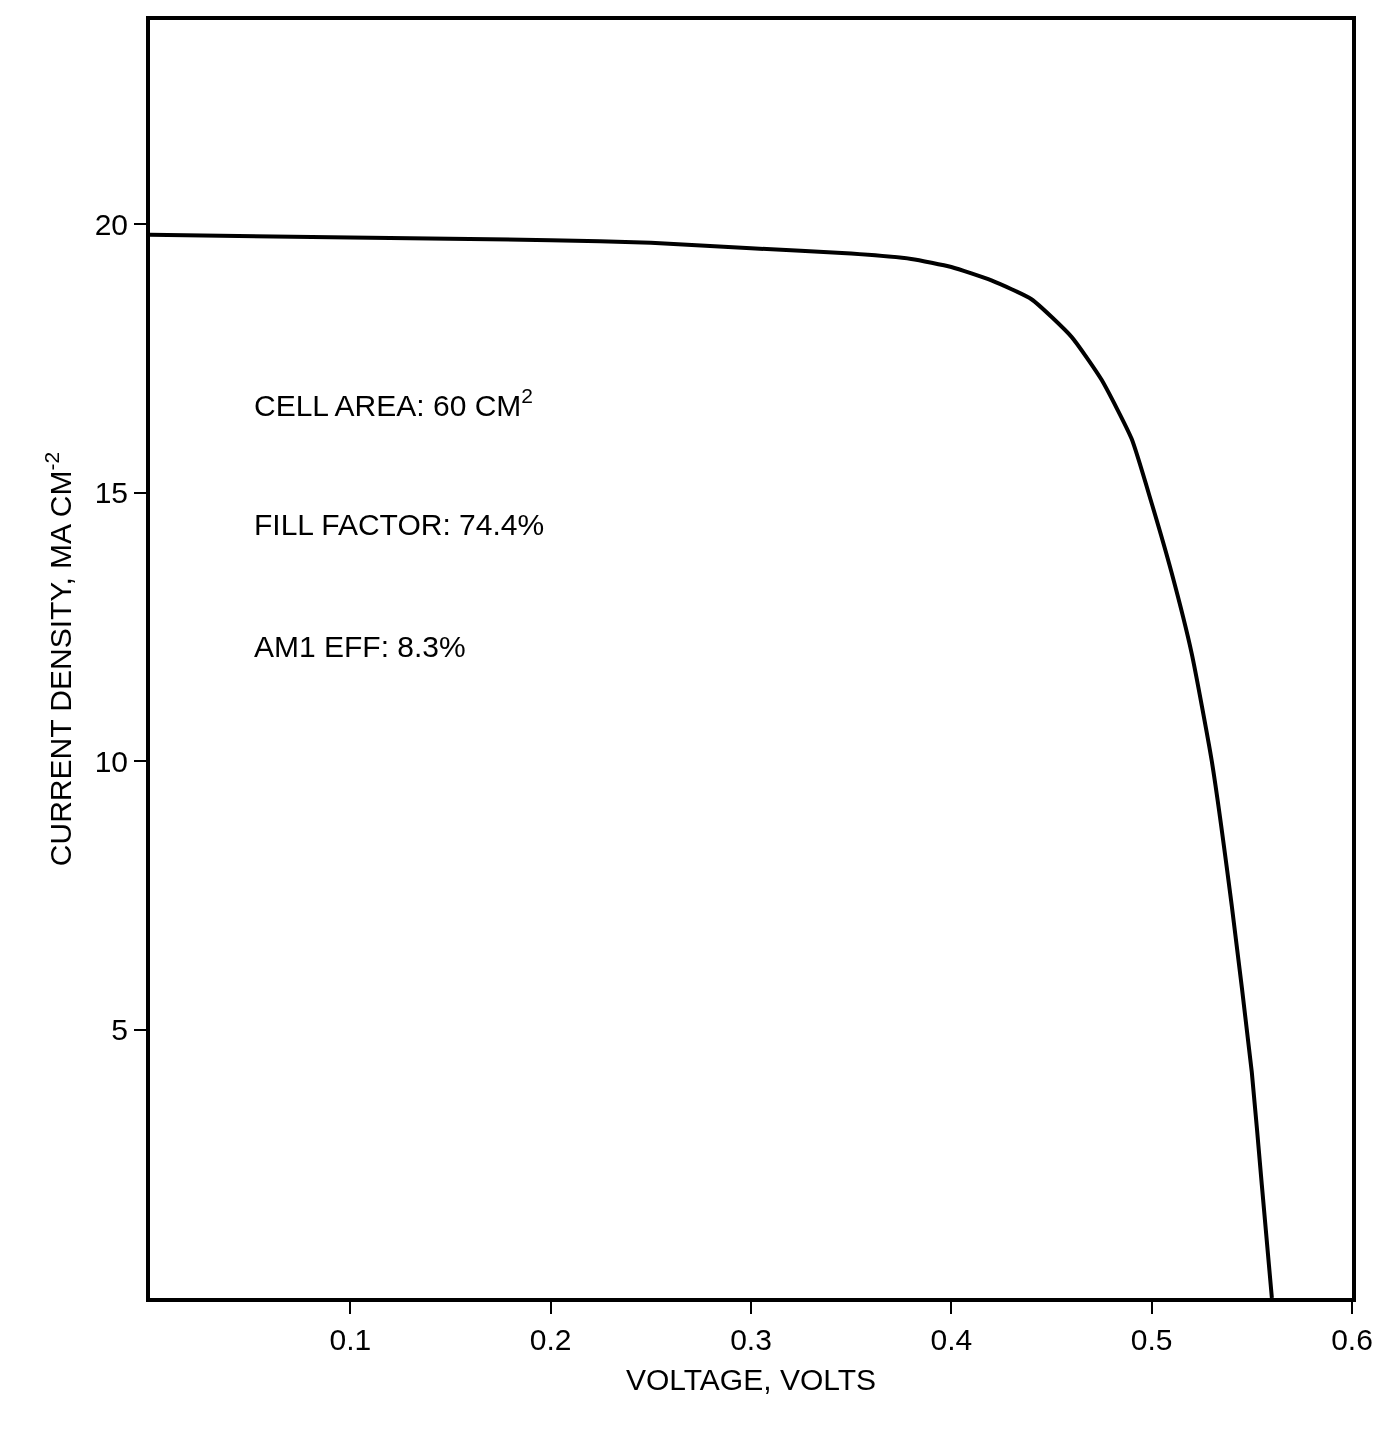  Describe the element at coordinates (111, 224) in the screenshot. I see `y-tick-label: 20` at that location.